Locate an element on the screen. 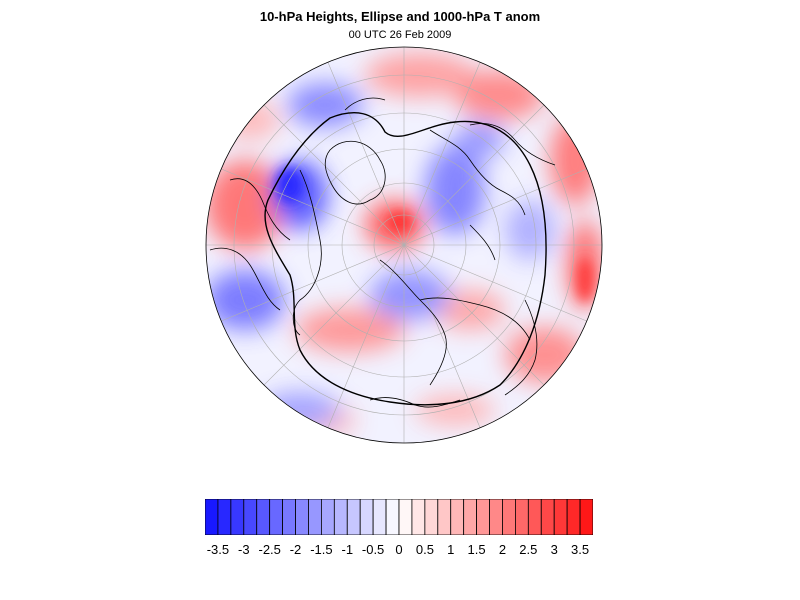 This screenshot has width=800, height=600. colorbar-tick-label: -1.5 is located at coordinates (321, 549).